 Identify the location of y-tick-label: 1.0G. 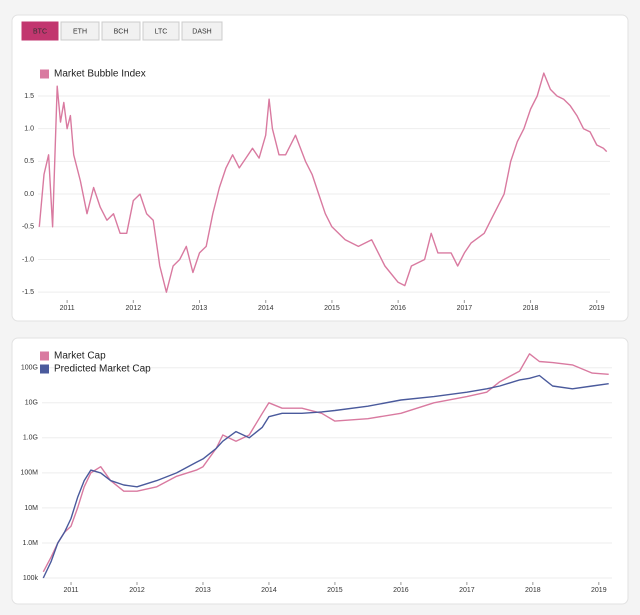
(30, 438).